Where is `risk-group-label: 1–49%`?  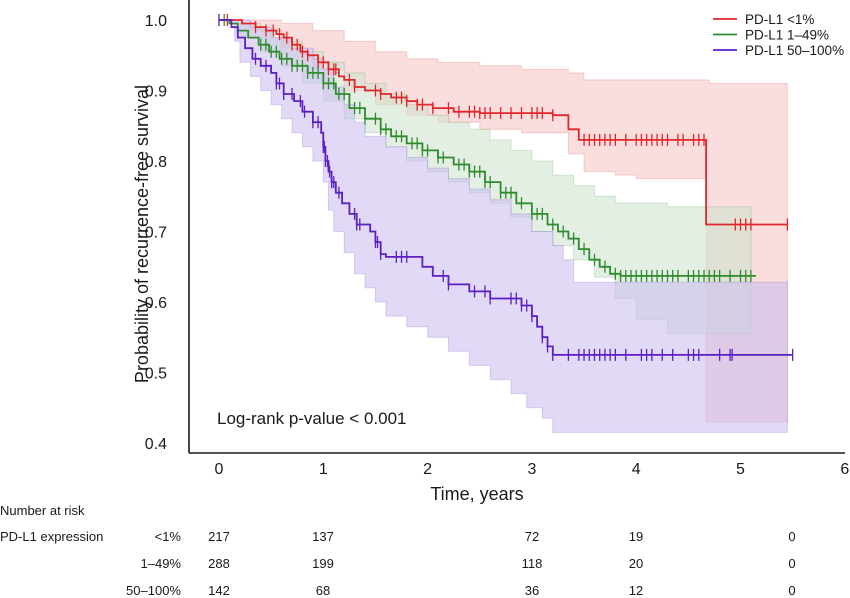 risk-group-label: 1–49% is located at coordinates (160, 563).